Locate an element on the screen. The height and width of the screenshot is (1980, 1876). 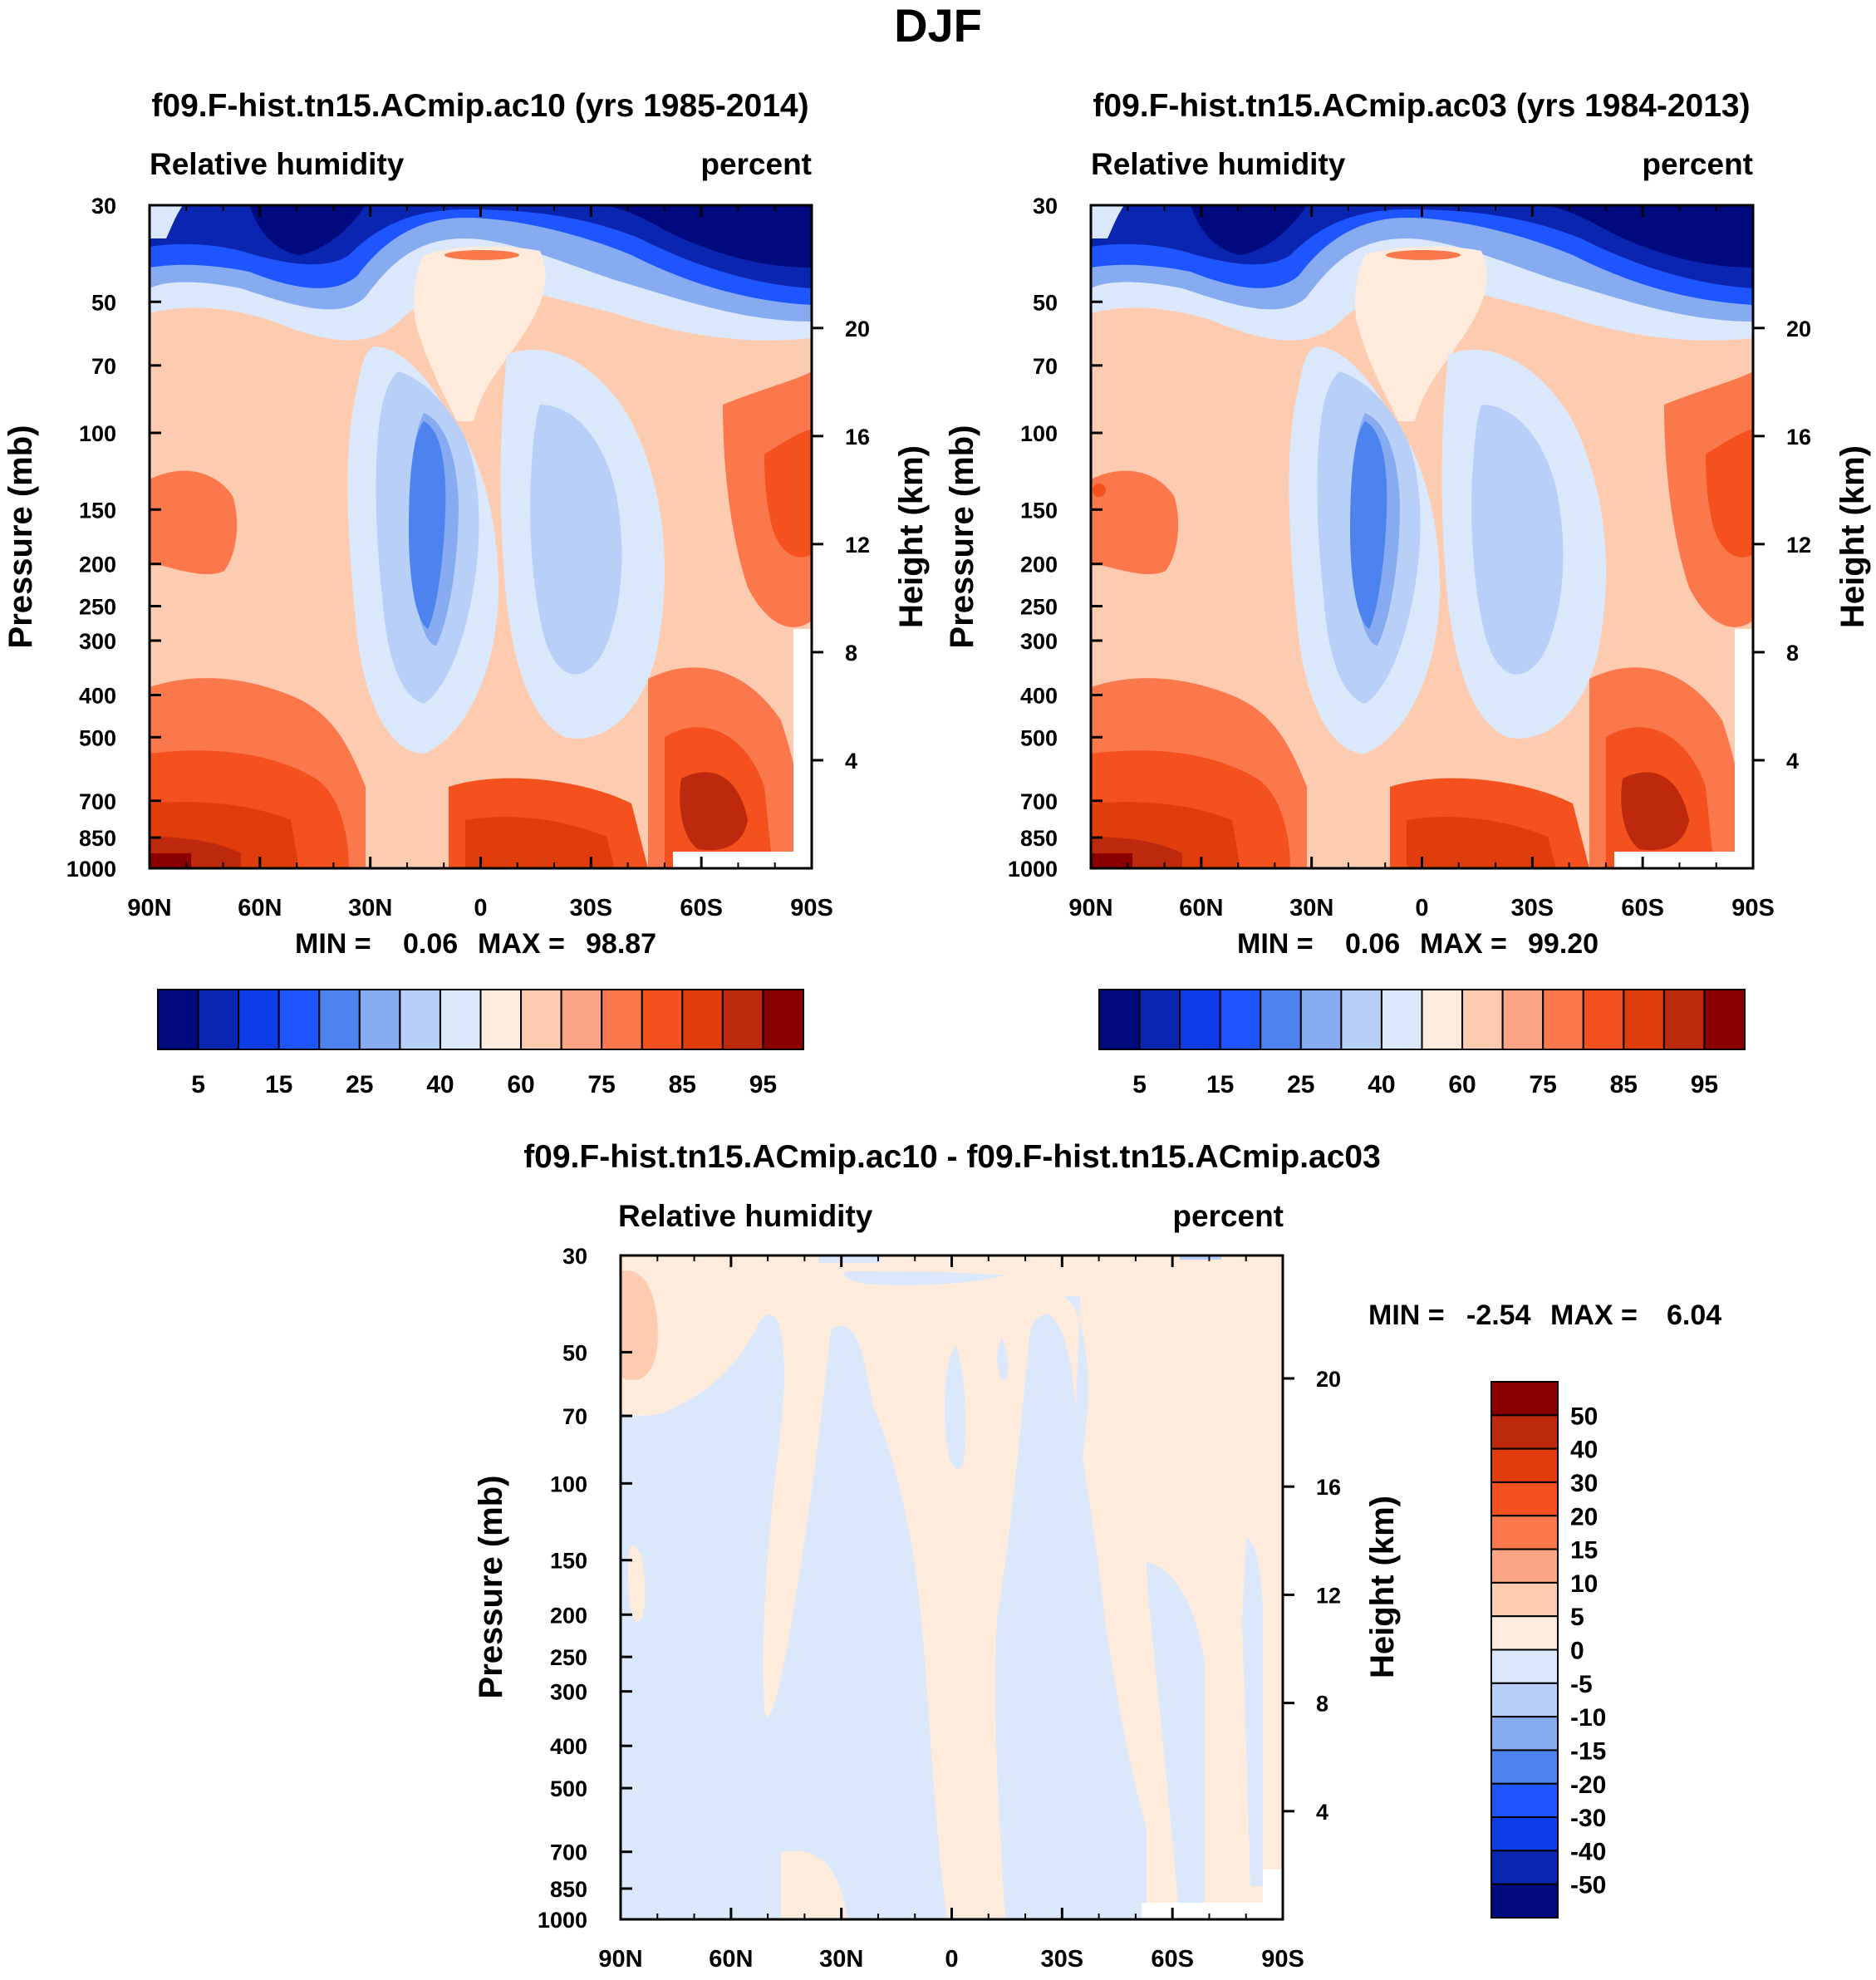
panel-b-min-value: 0.06 is located at coordinates (1372, 944).